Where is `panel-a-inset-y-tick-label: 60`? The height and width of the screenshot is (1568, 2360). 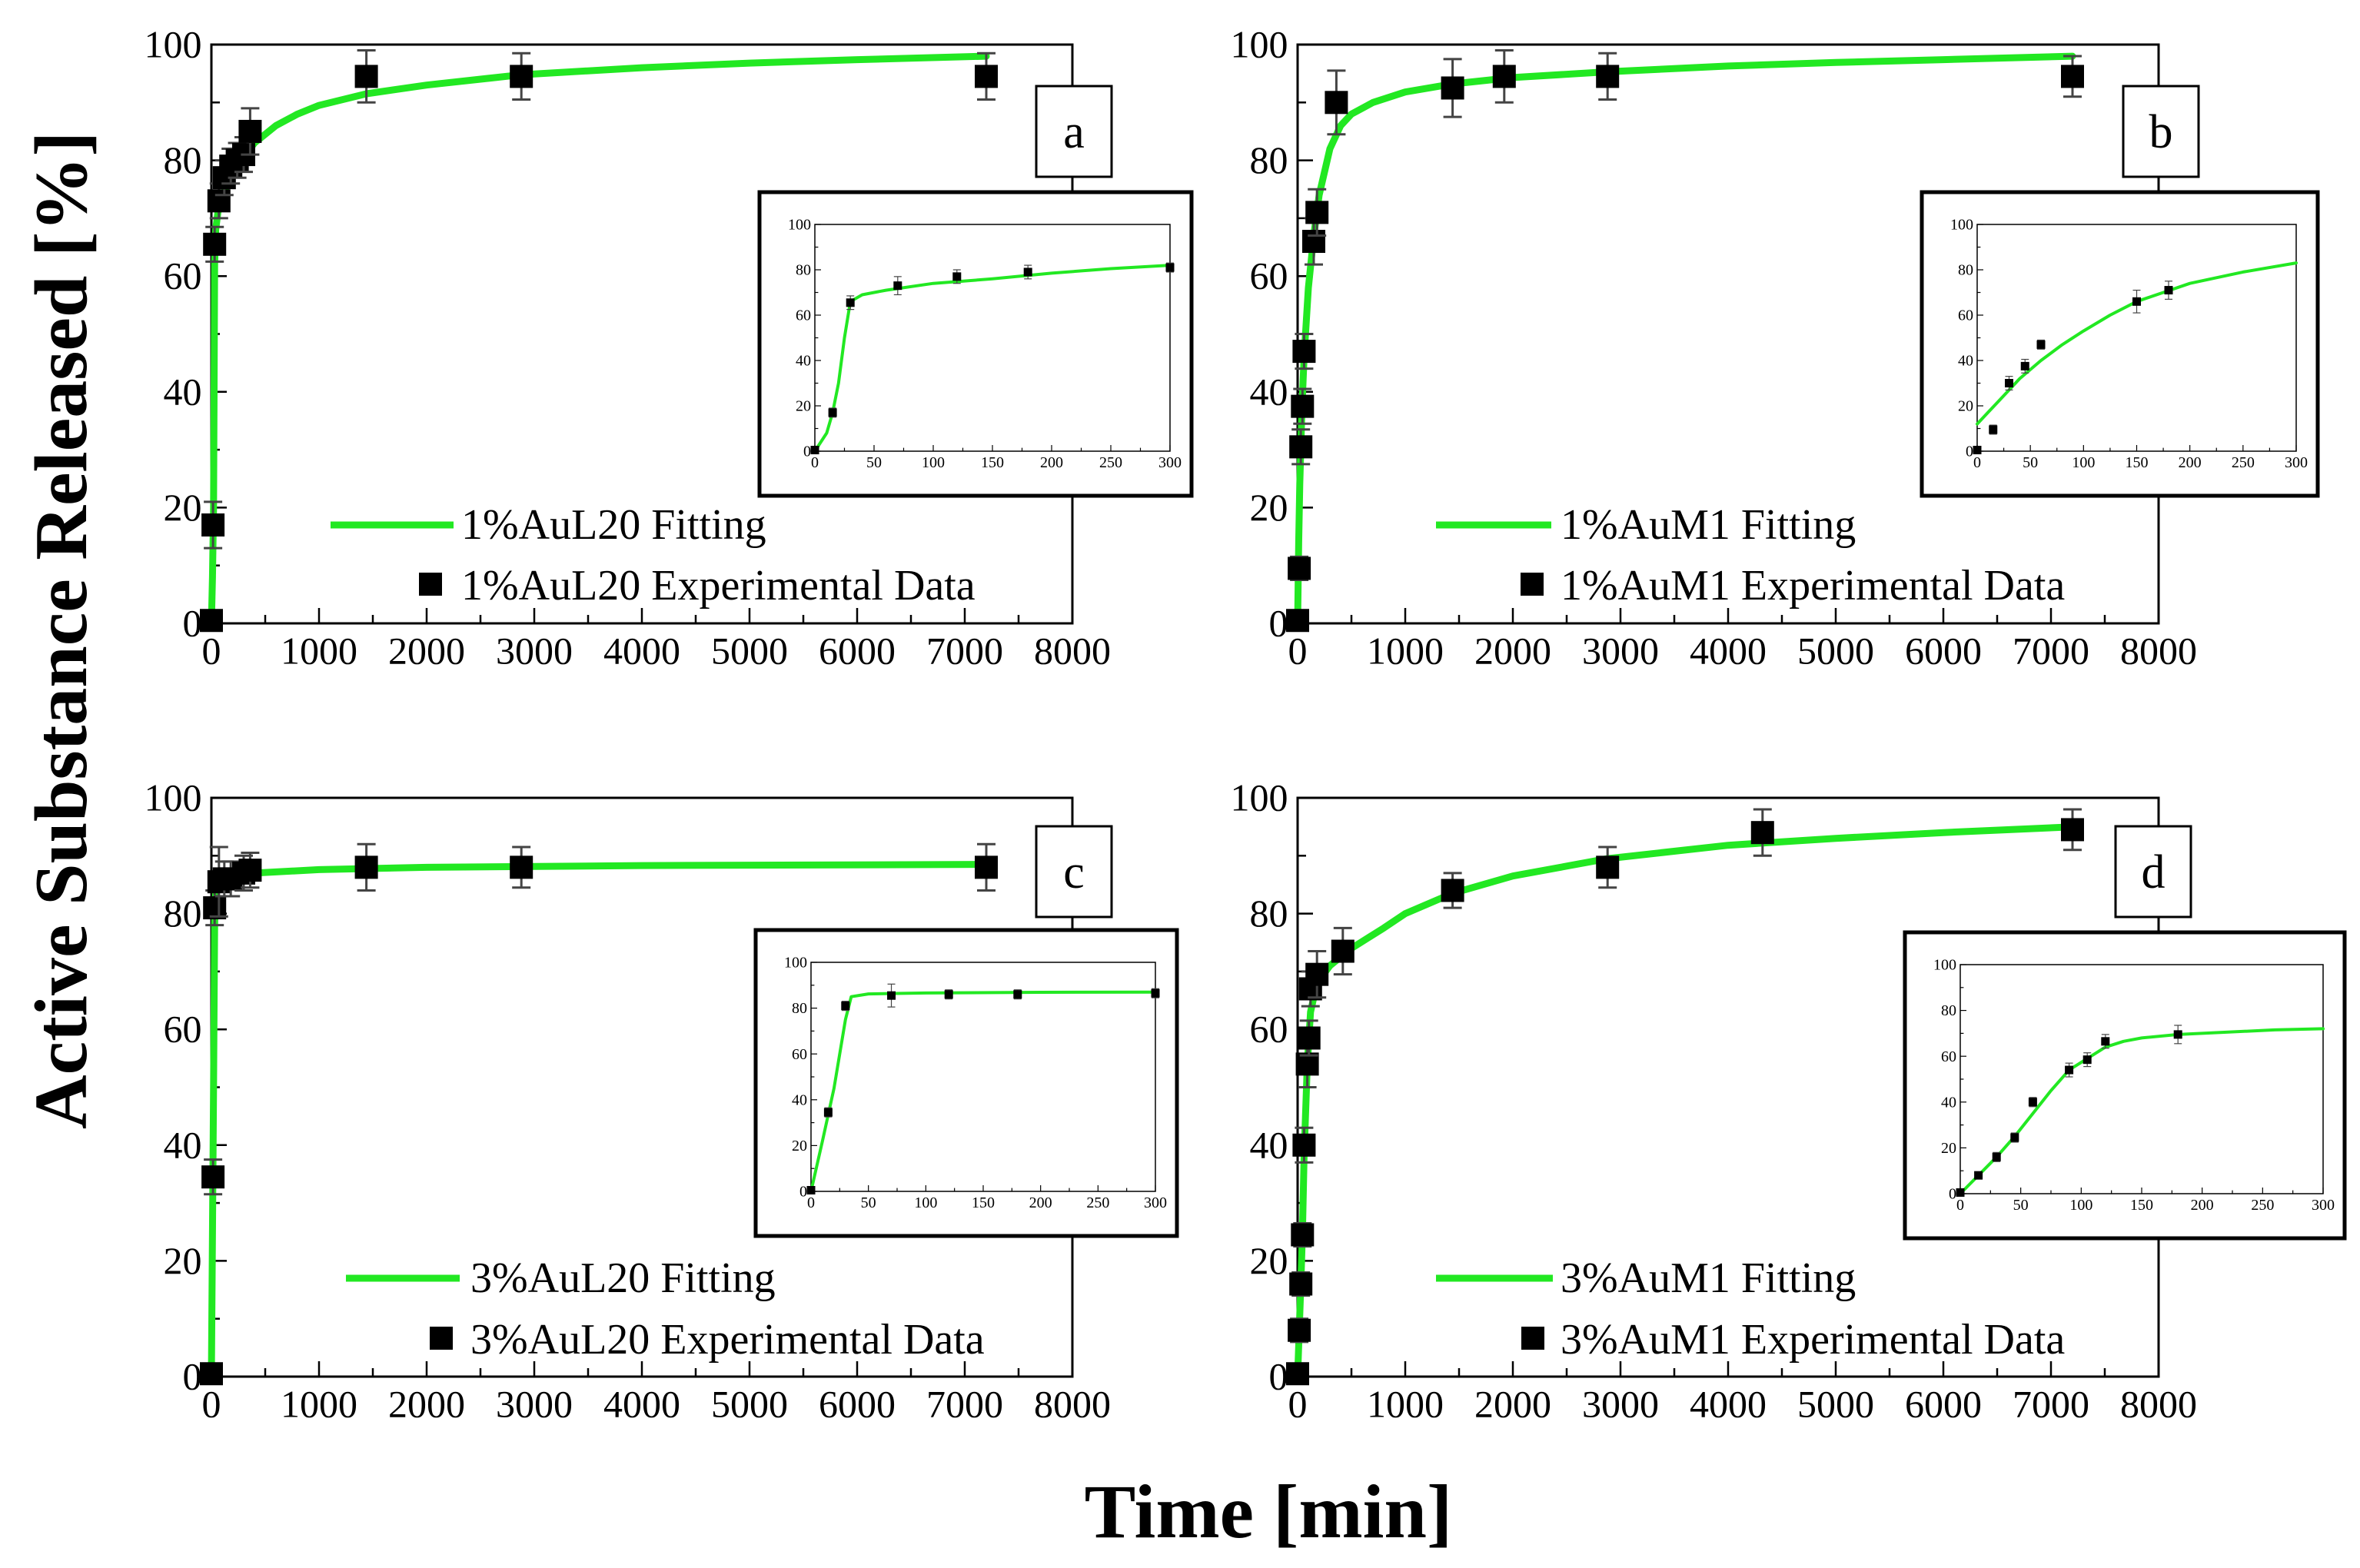
panel-a-inset-y-tick-label: 60 is located at coordinates (804, 315).